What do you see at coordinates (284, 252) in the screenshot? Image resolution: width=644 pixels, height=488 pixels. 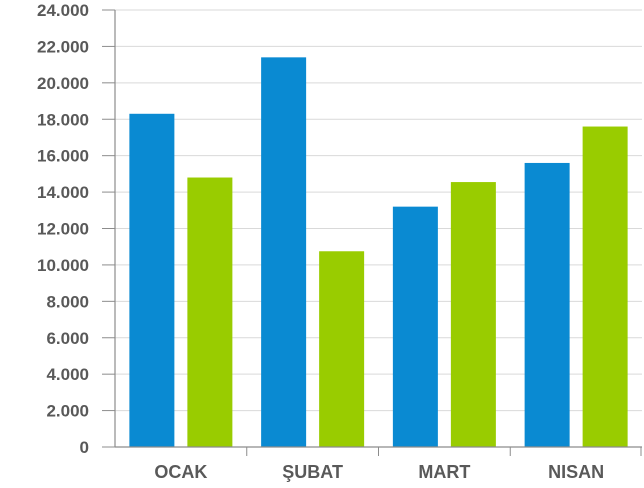 I see `bar-şubat-series-1` at bounding box center [284, 252].